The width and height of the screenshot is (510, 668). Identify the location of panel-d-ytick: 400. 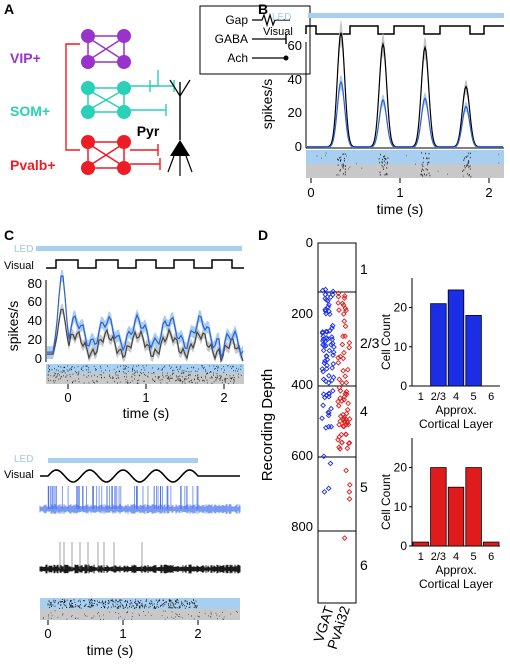
(302, 384).